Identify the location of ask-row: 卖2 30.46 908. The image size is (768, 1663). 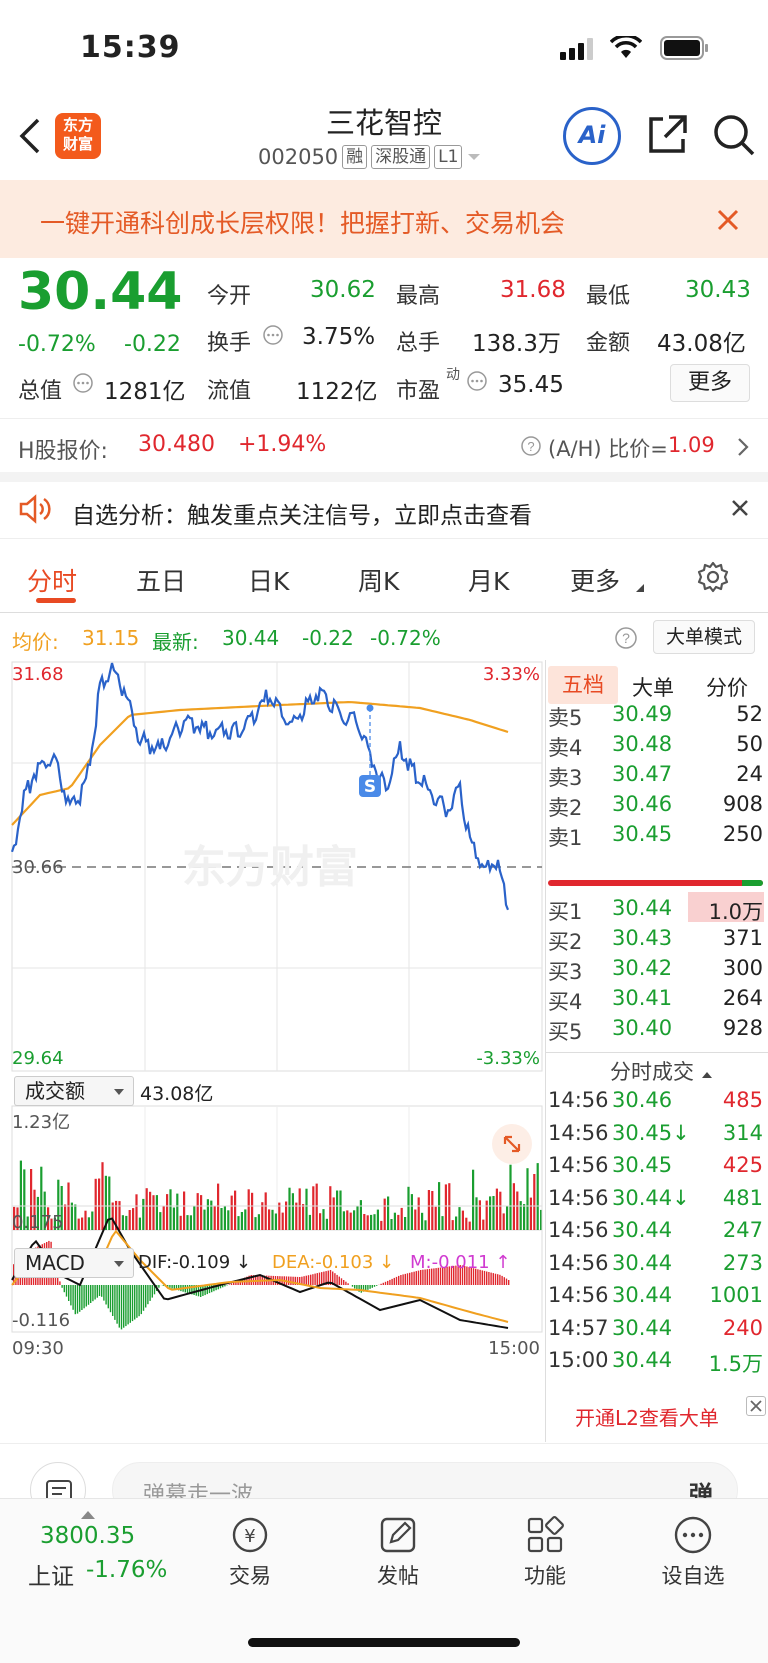
(655, 808).